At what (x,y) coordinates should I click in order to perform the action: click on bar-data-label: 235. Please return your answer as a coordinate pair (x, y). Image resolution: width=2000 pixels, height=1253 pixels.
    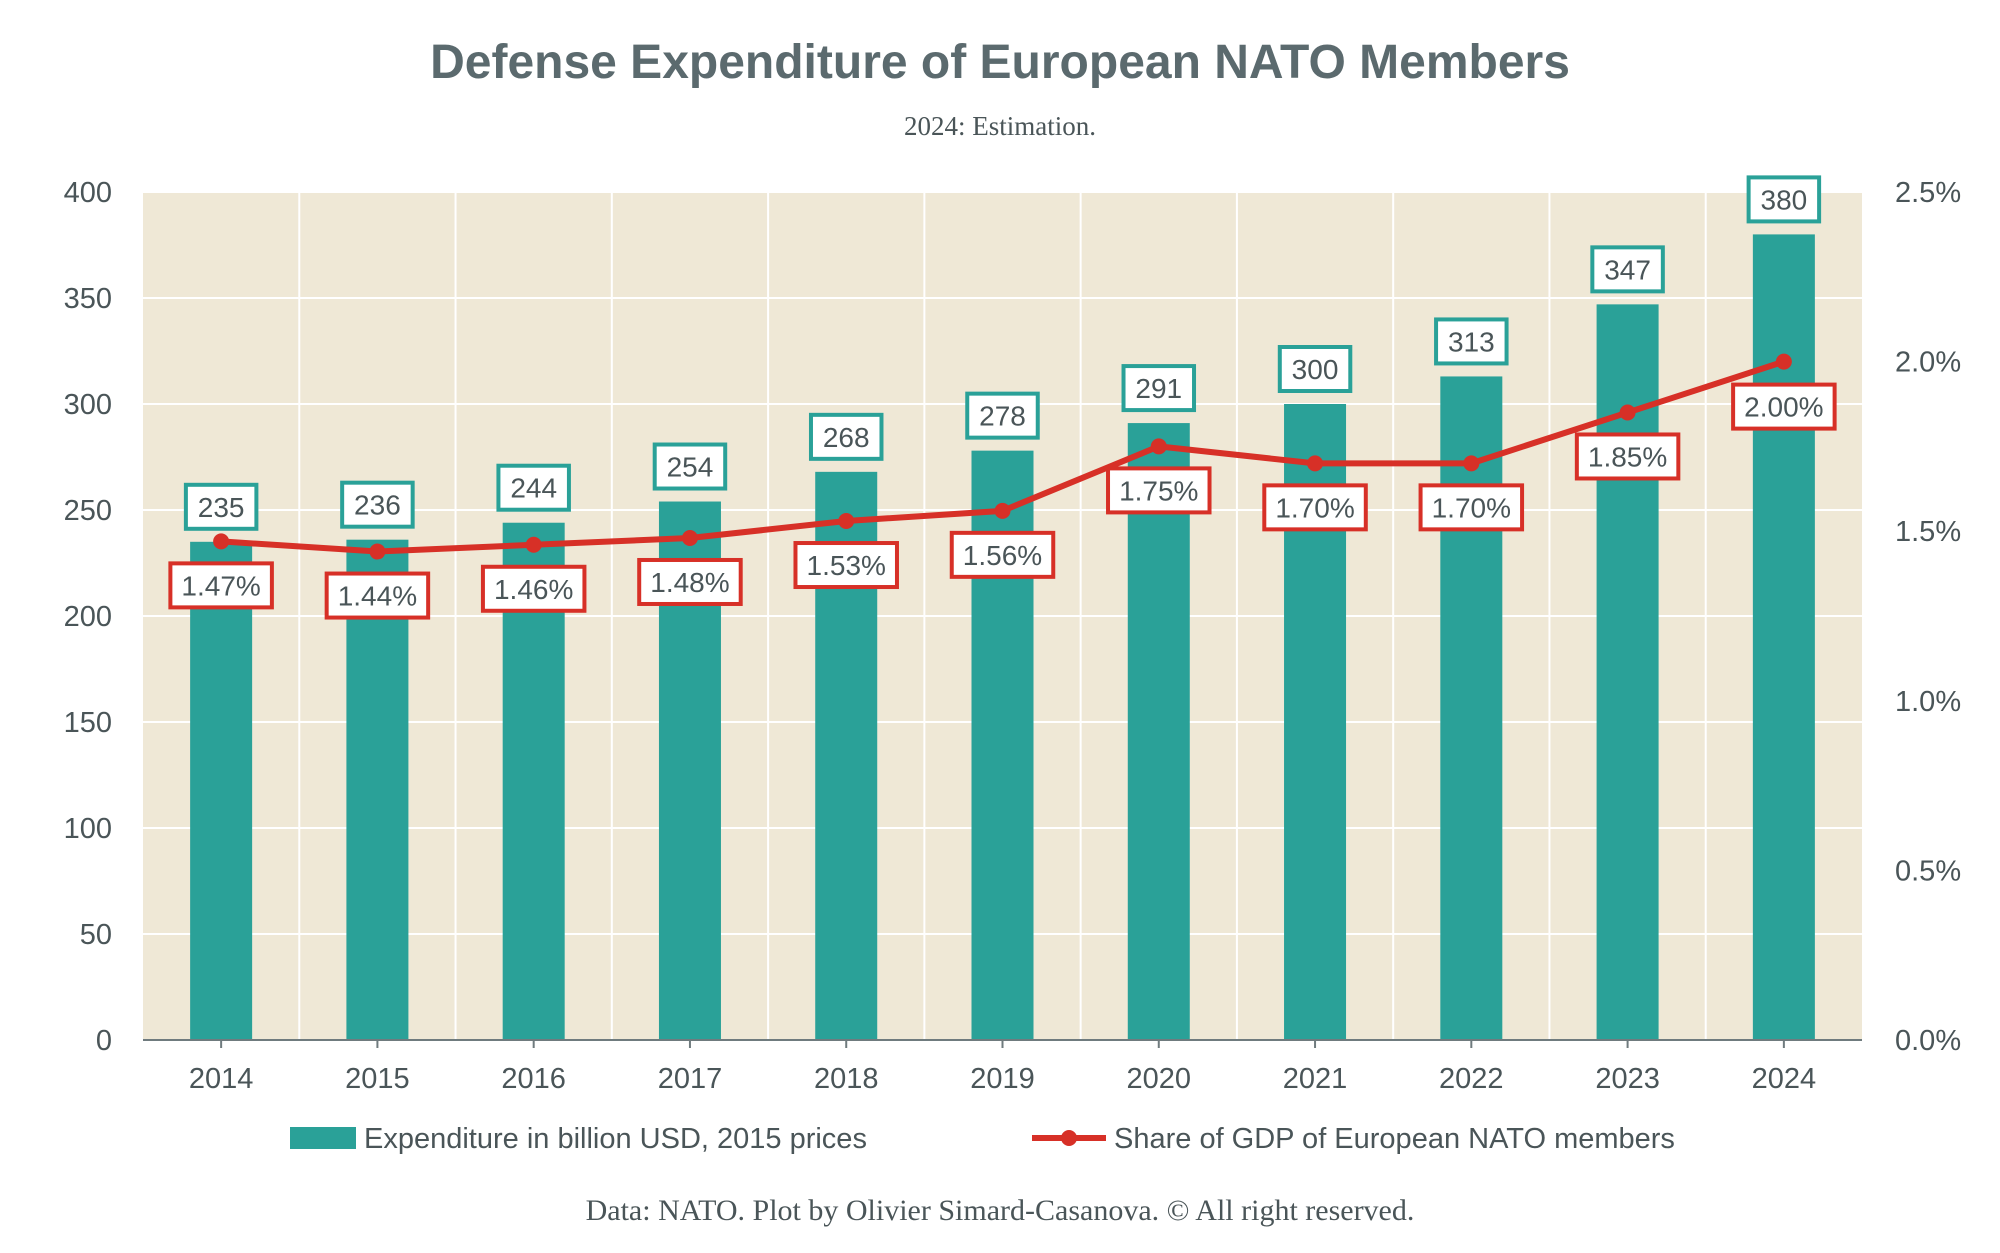
    Looking at the image, I should click on (221, 507).